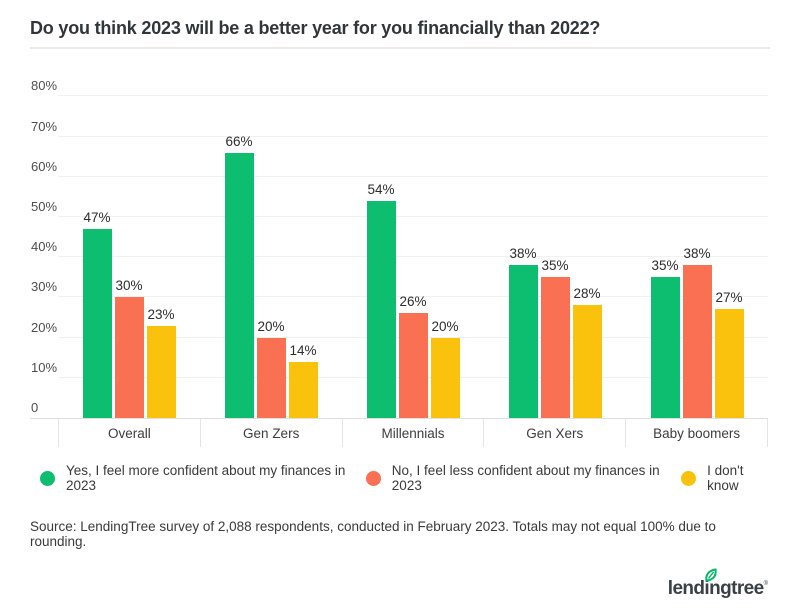 This screenshot has height=616, width=800. What do you see at coordinates (129, 246) in the screenshot?
I see `bar-group-overall: 47% 30% 23%` at bounding box center [129, 246].